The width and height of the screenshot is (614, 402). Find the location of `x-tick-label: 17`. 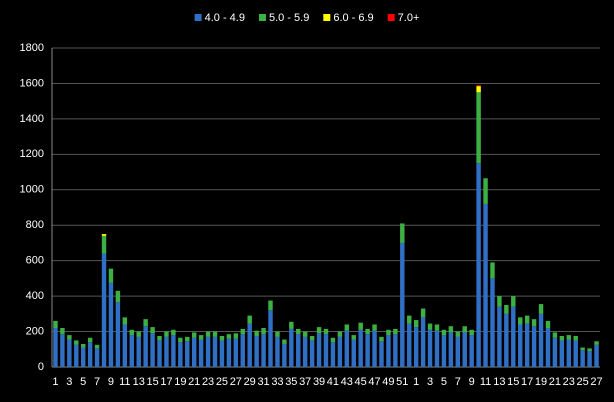

x-tick-label: 17 is located at coordinates (166, 382).